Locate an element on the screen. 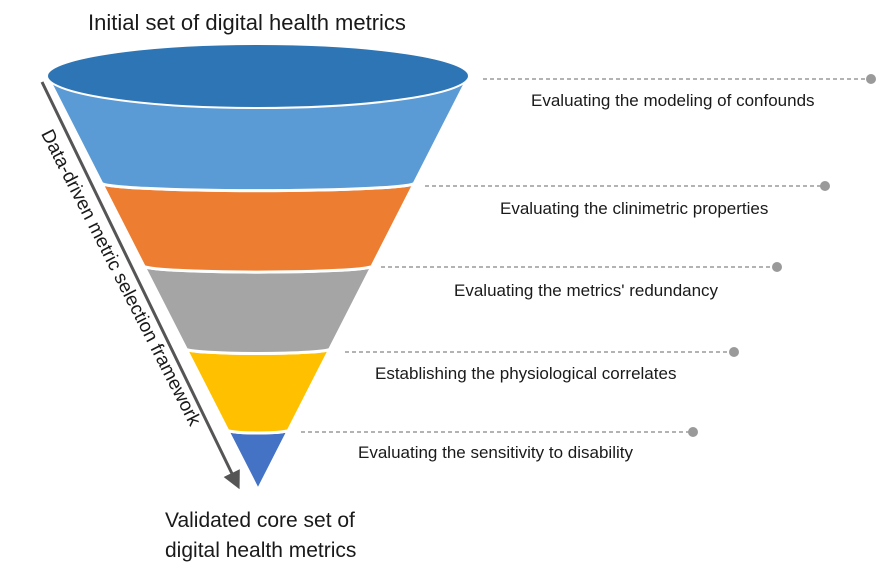 This screenshot has height=568, width=887. leader-dot-confounds is located at coordinates (871, 79).